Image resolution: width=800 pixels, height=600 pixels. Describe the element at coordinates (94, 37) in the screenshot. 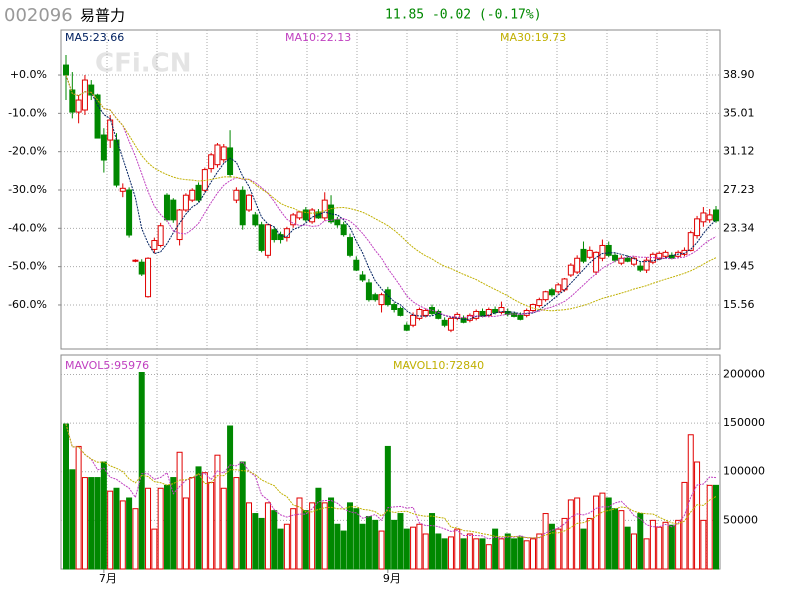

I see `ma-label: MA5:23.66` at that location.